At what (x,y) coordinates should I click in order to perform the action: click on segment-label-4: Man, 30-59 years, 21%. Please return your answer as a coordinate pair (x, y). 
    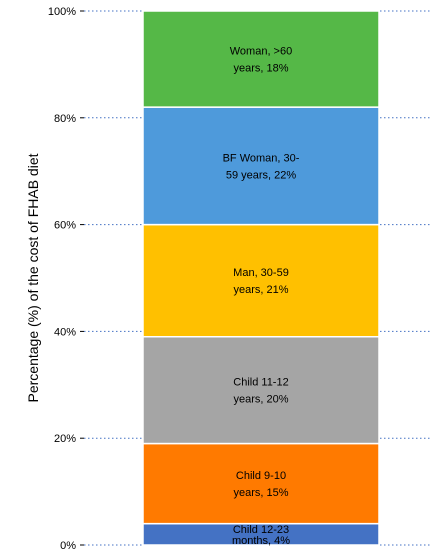
    Looking at the image, I should click on (261, 281).